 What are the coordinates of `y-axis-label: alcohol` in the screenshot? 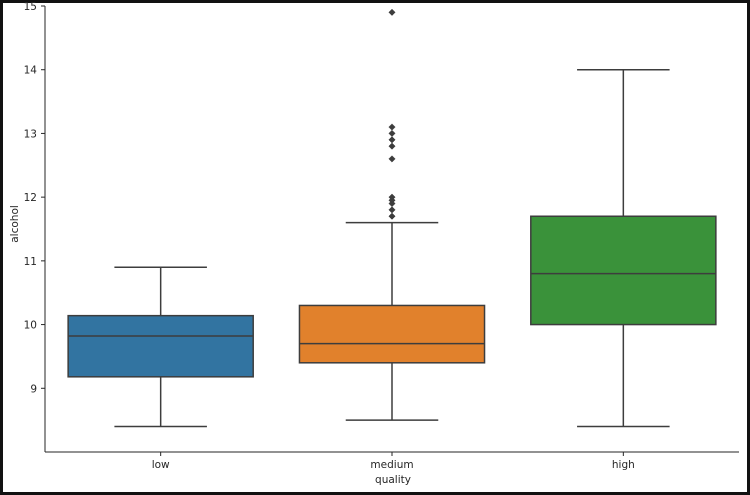 It's located at (15, 224).